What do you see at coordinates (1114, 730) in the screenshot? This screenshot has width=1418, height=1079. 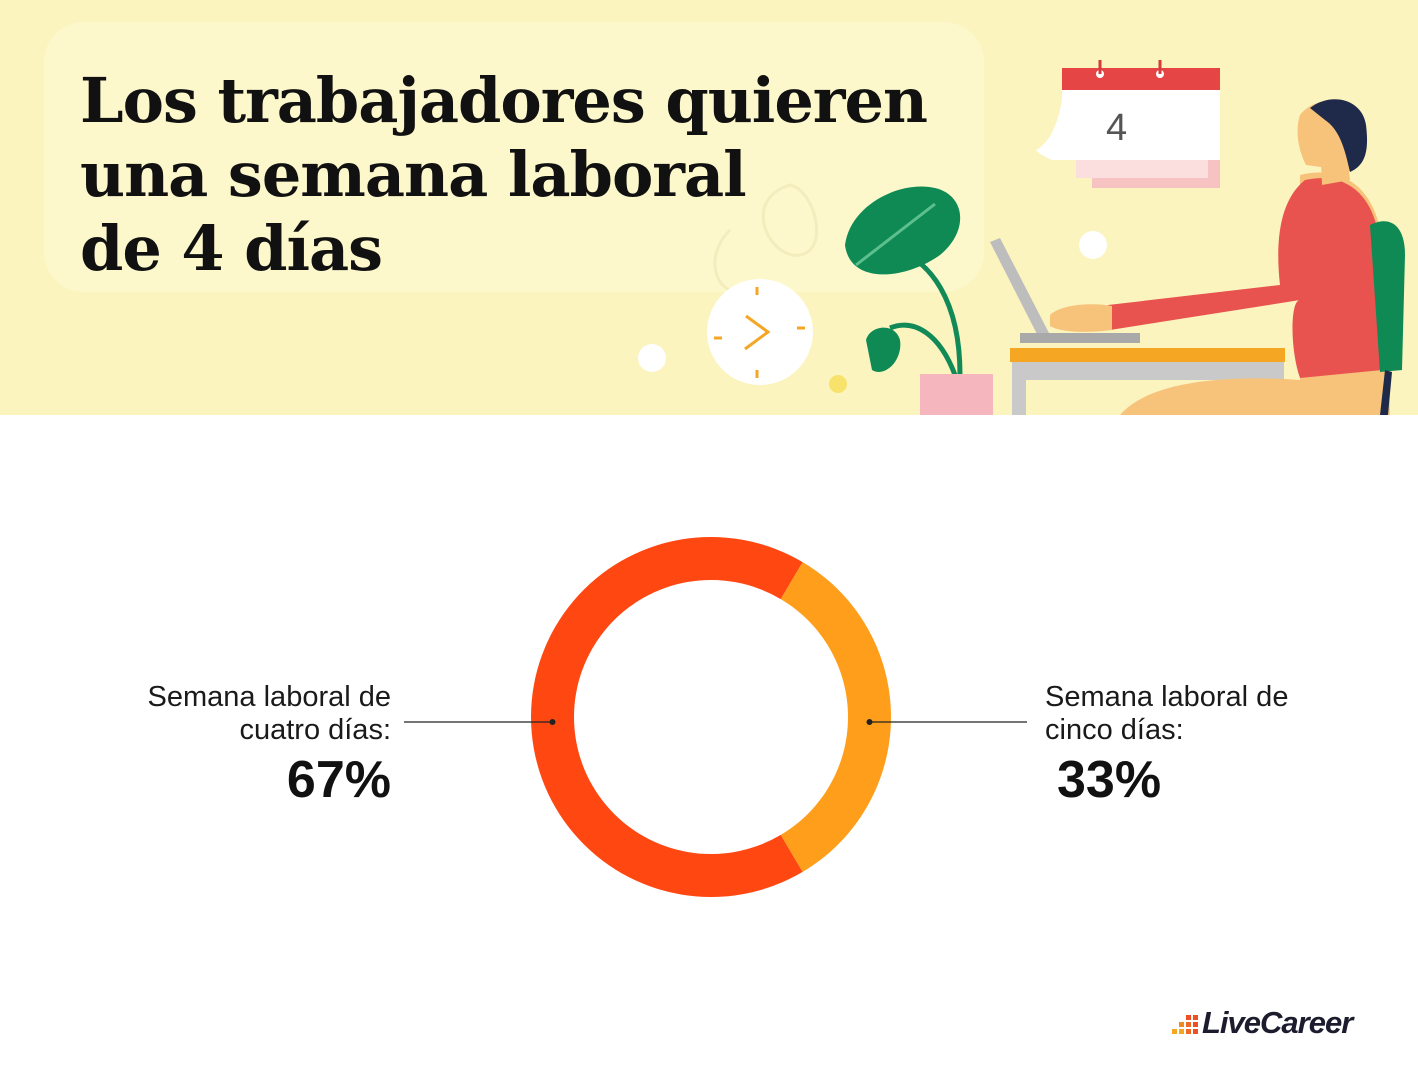 I see `slice-label-five-day-line-2: cinco días:` at bounding box center [1114, 730].